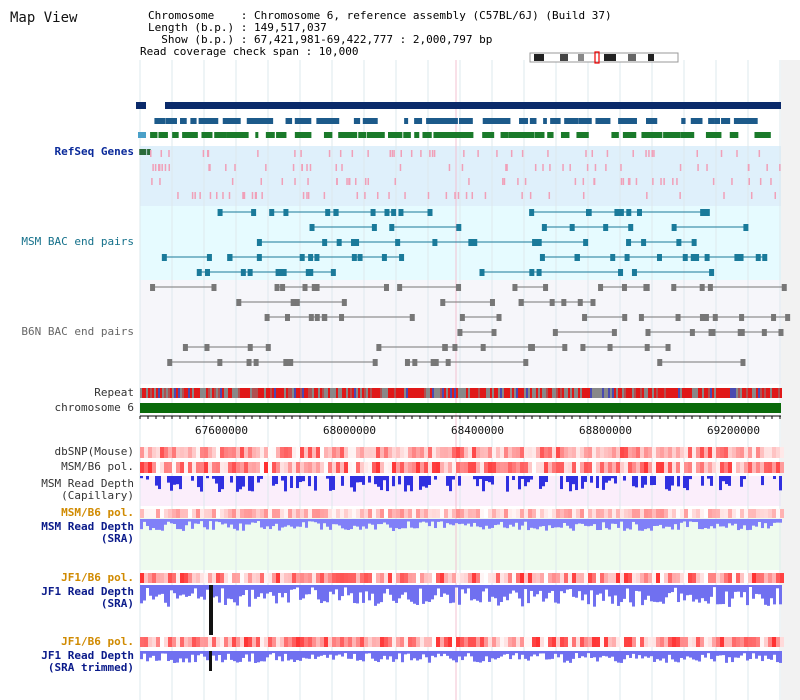  Describe the element at coordinates (114, 392) in the screenshot. I see `track-label-repeat: Repeat` at that location.